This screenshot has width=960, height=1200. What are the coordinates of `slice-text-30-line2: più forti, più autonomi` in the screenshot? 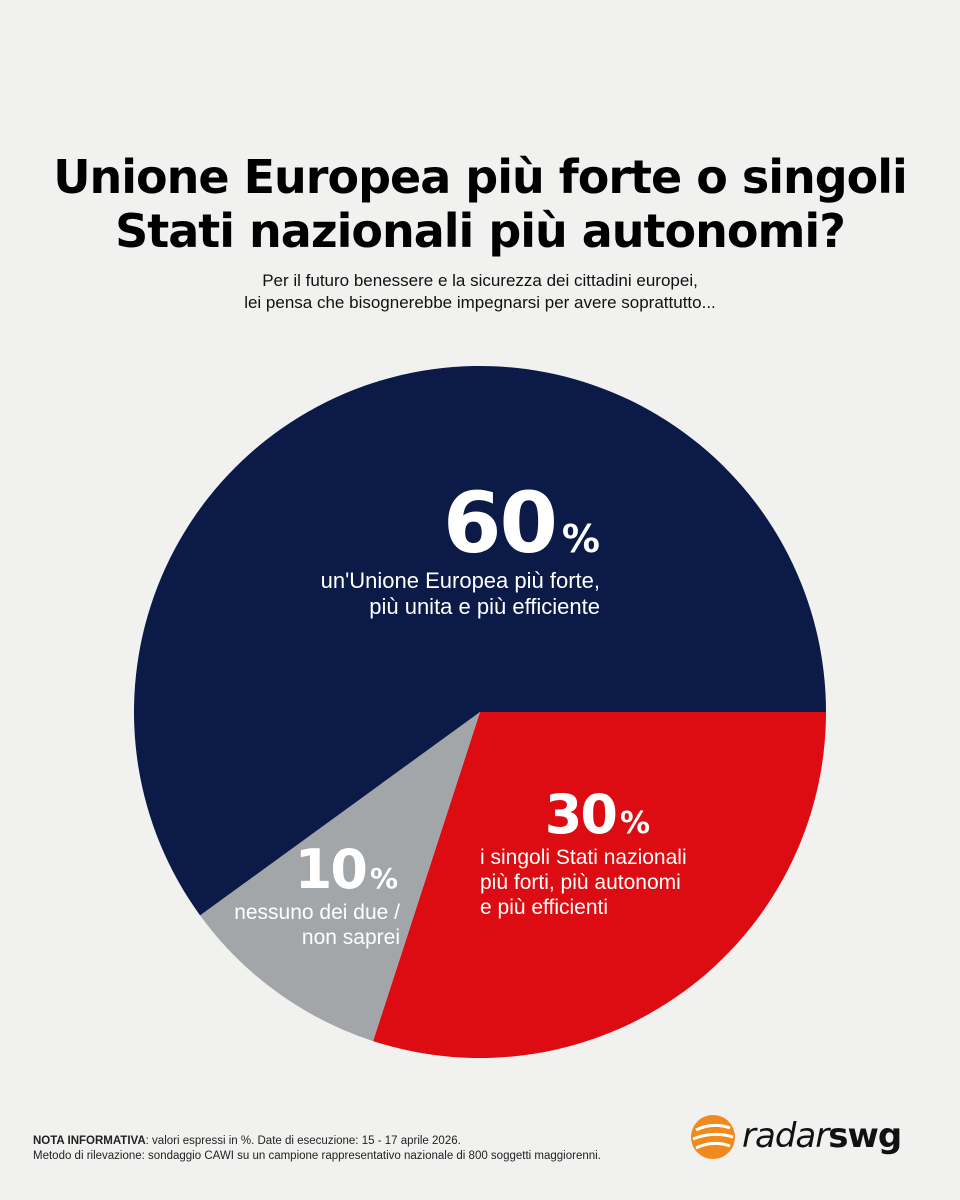 It's located at (580, 882).